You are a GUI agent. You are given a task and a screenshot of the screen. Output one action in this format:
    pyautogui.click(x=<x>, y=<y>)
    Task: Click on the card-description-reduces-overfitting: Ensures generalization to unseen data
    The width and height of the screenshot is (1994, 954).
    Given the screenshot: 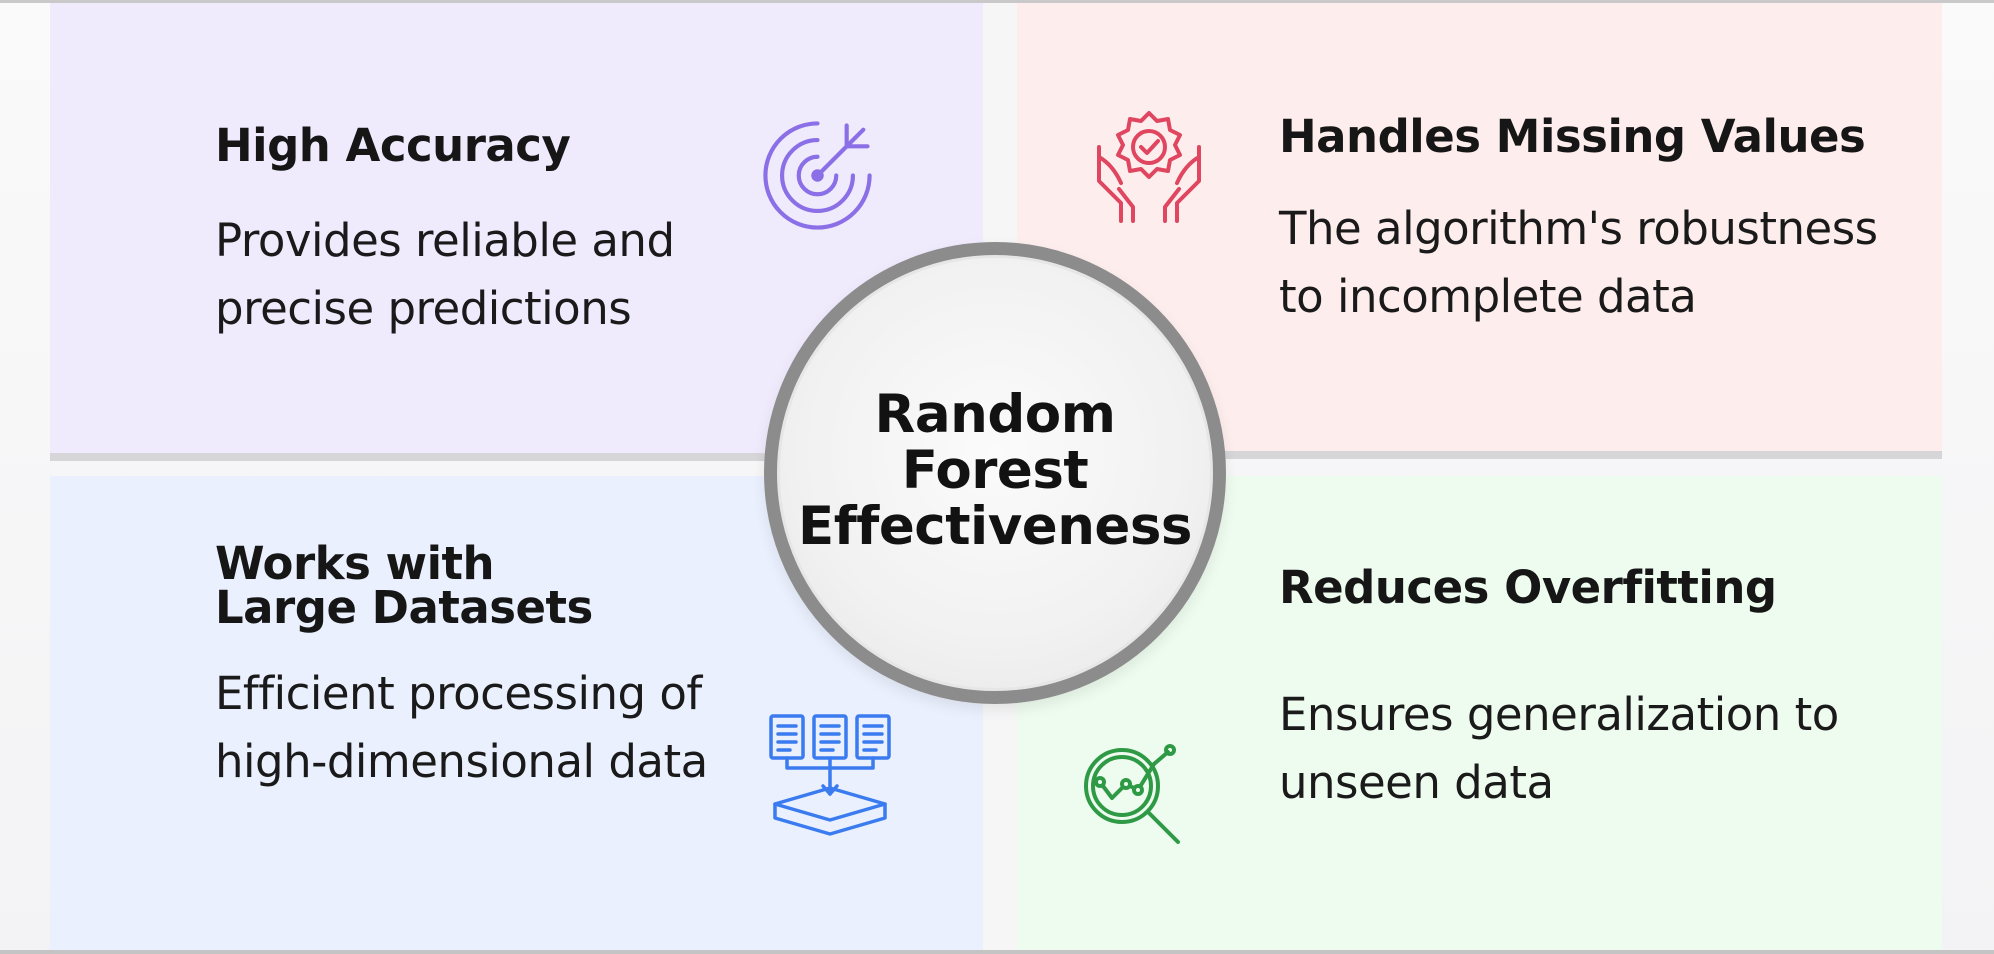 What is the action you would take?
    pyautogui.click(x=1559, y=748)
    